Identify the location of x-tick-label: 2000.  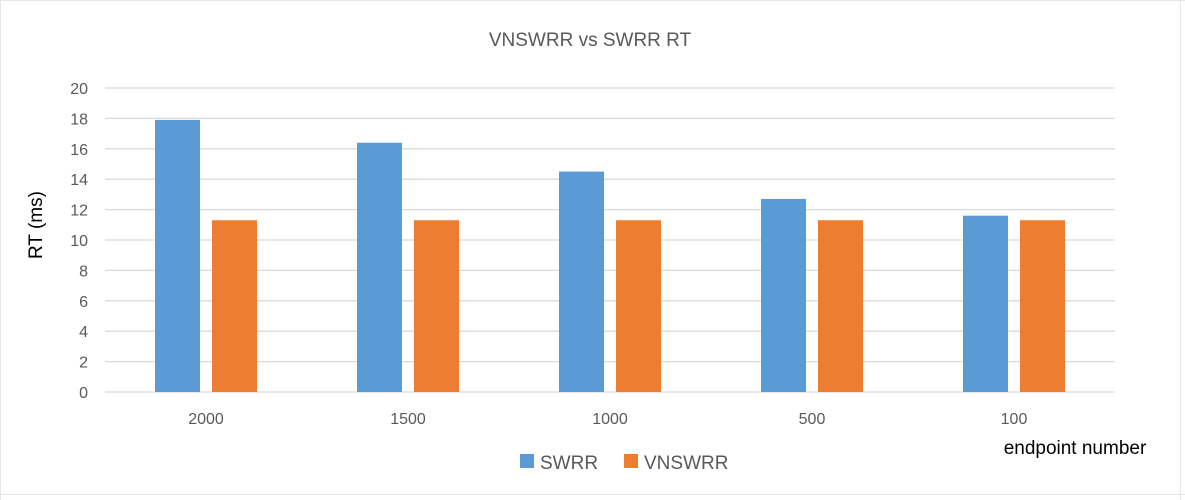
(206, 419).